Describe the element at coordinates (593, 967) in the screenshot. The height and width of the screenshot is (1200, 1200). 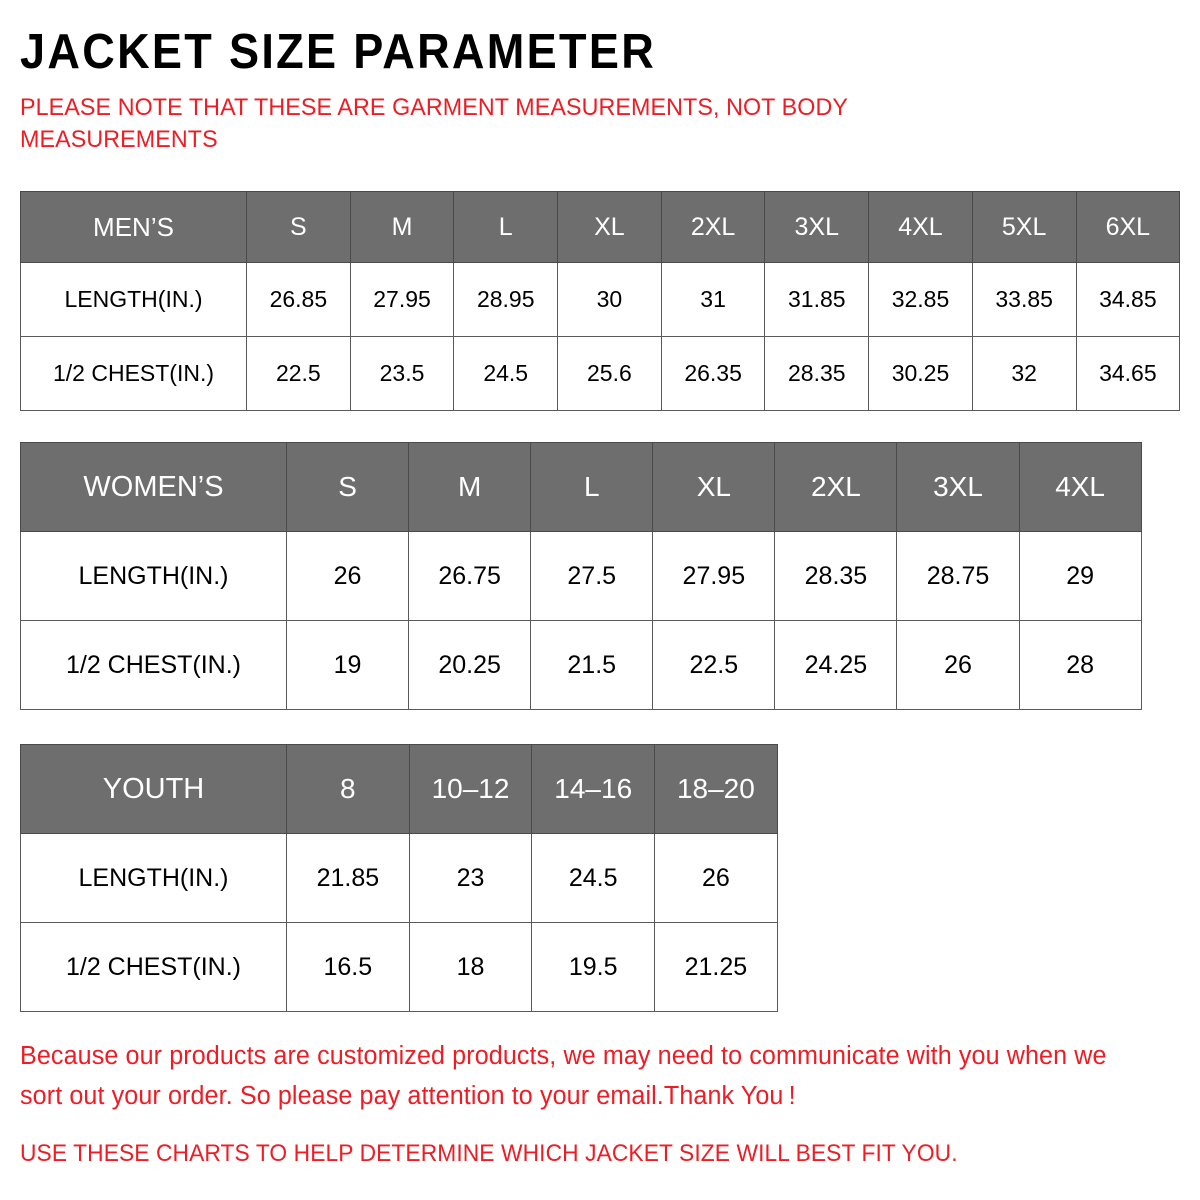
I see `youth-chest-14-16: 19.5` at that location.